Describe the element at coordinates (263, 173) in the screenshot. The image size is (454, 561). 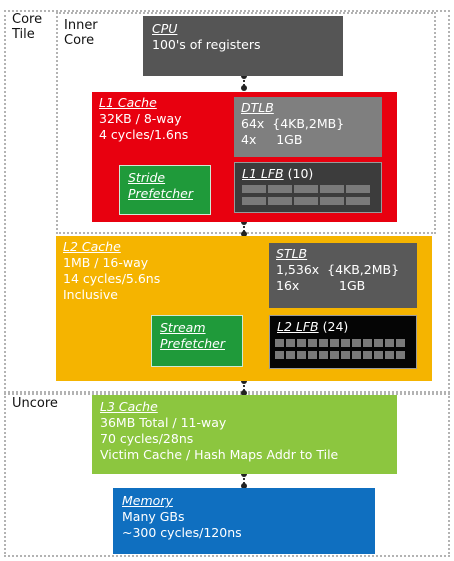
I see `l1-lfb-title: L1 LFB` at that location.